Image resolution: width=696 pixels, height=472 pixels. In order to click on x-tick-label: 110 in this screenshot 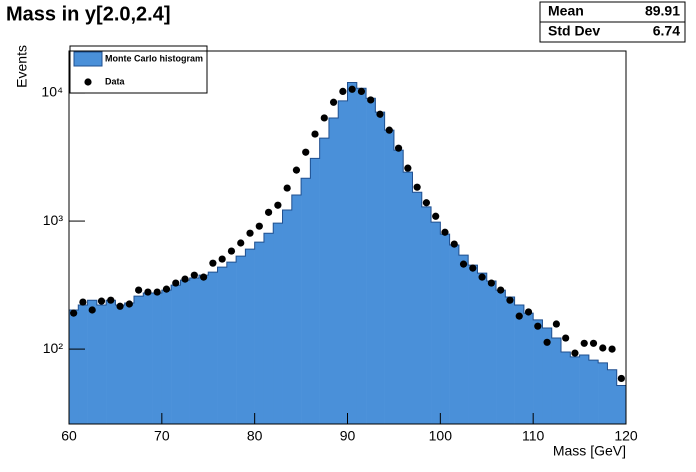, I will do `click(533, 436)`.